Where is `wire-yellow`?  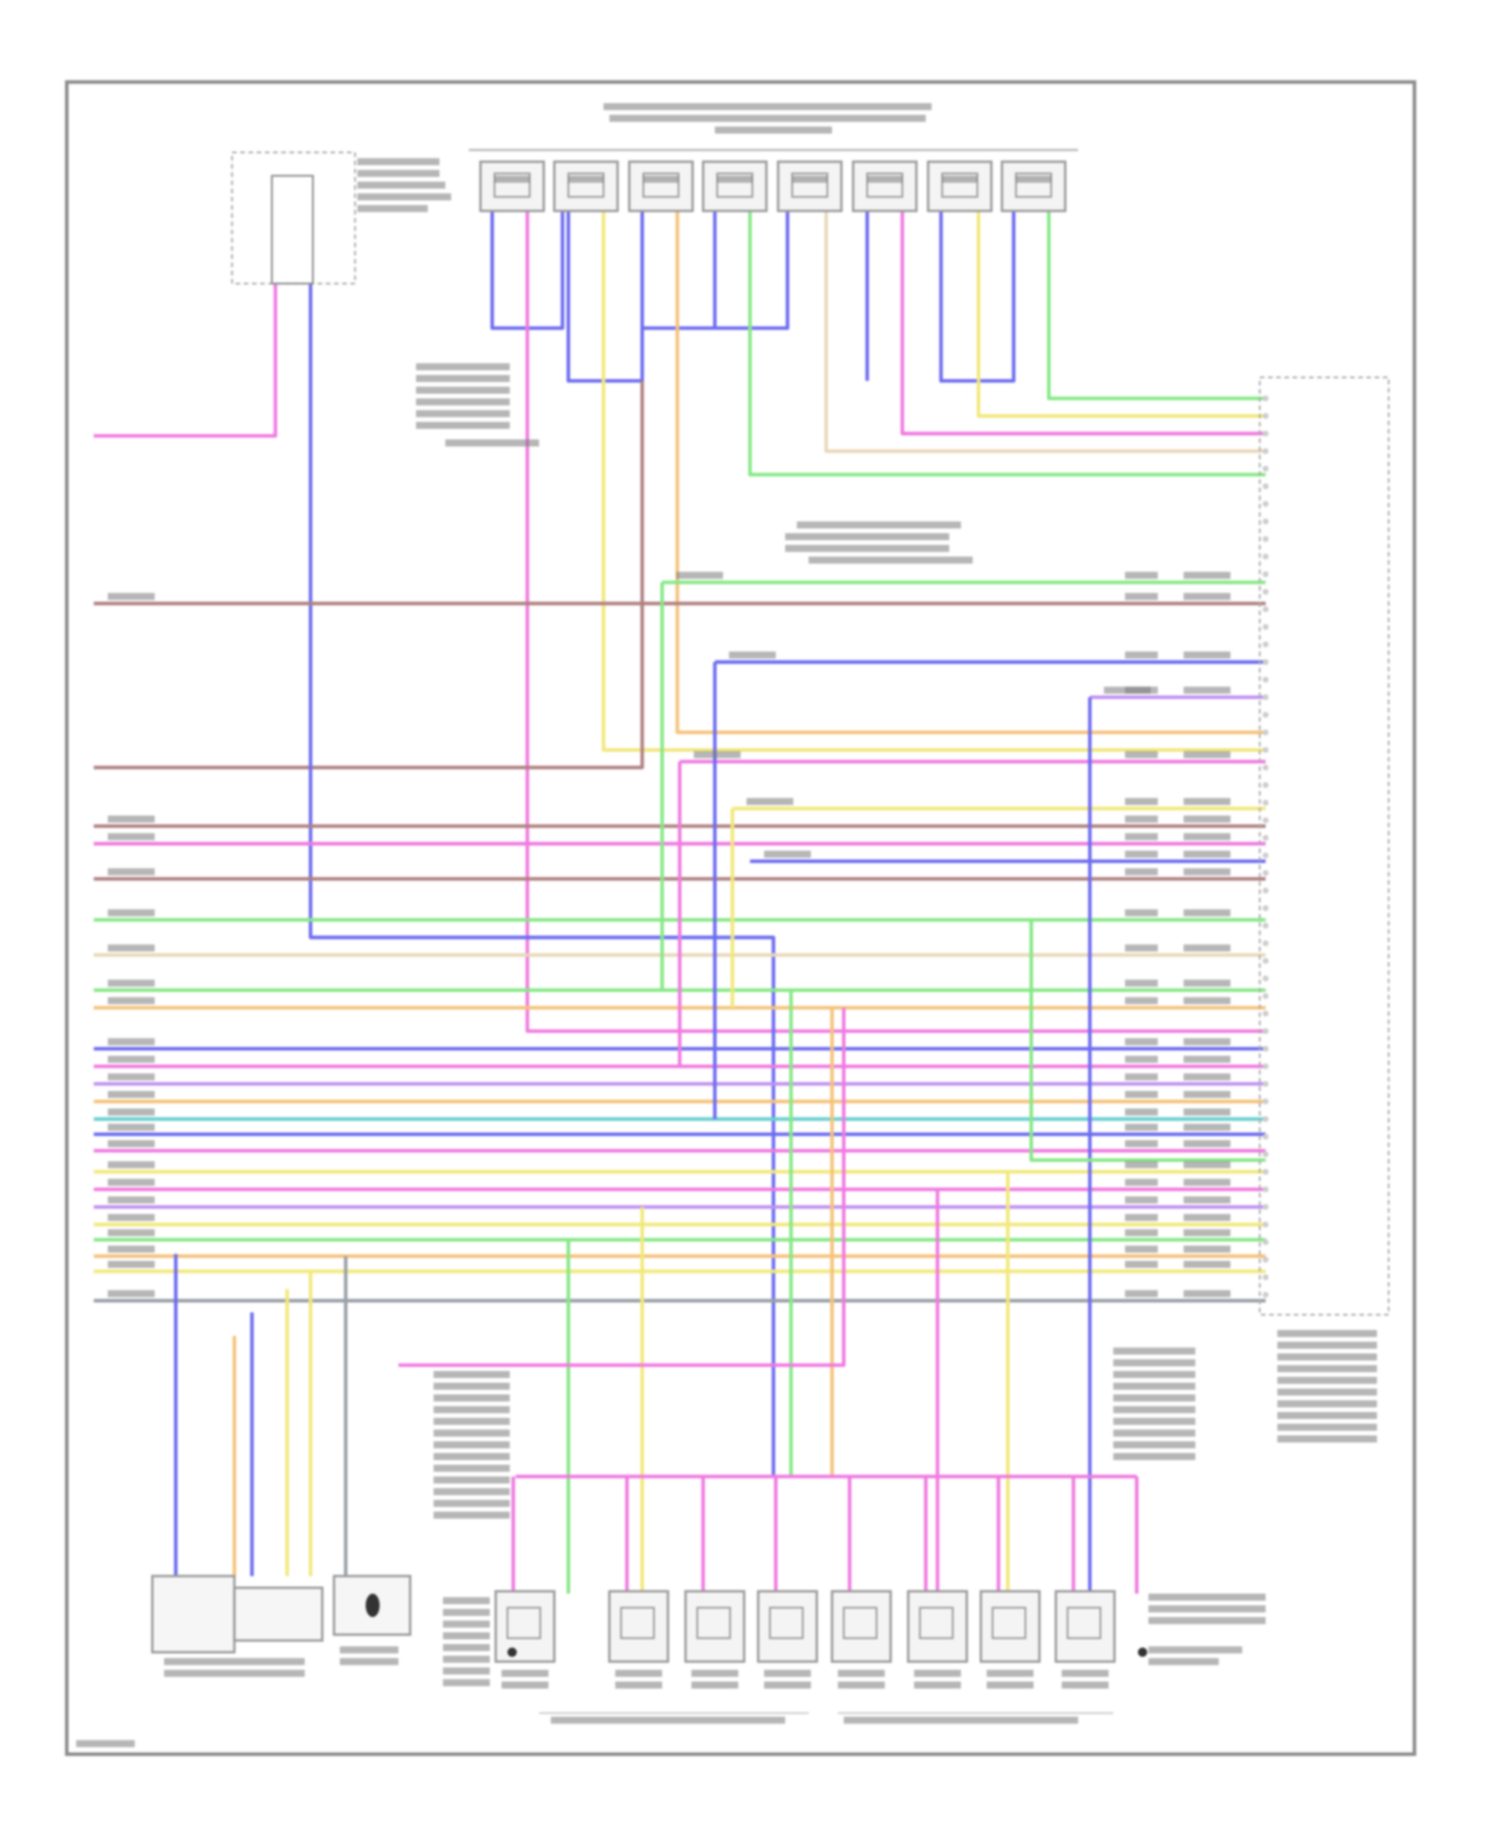 wire-yellow is located at coordinates (933, 481).